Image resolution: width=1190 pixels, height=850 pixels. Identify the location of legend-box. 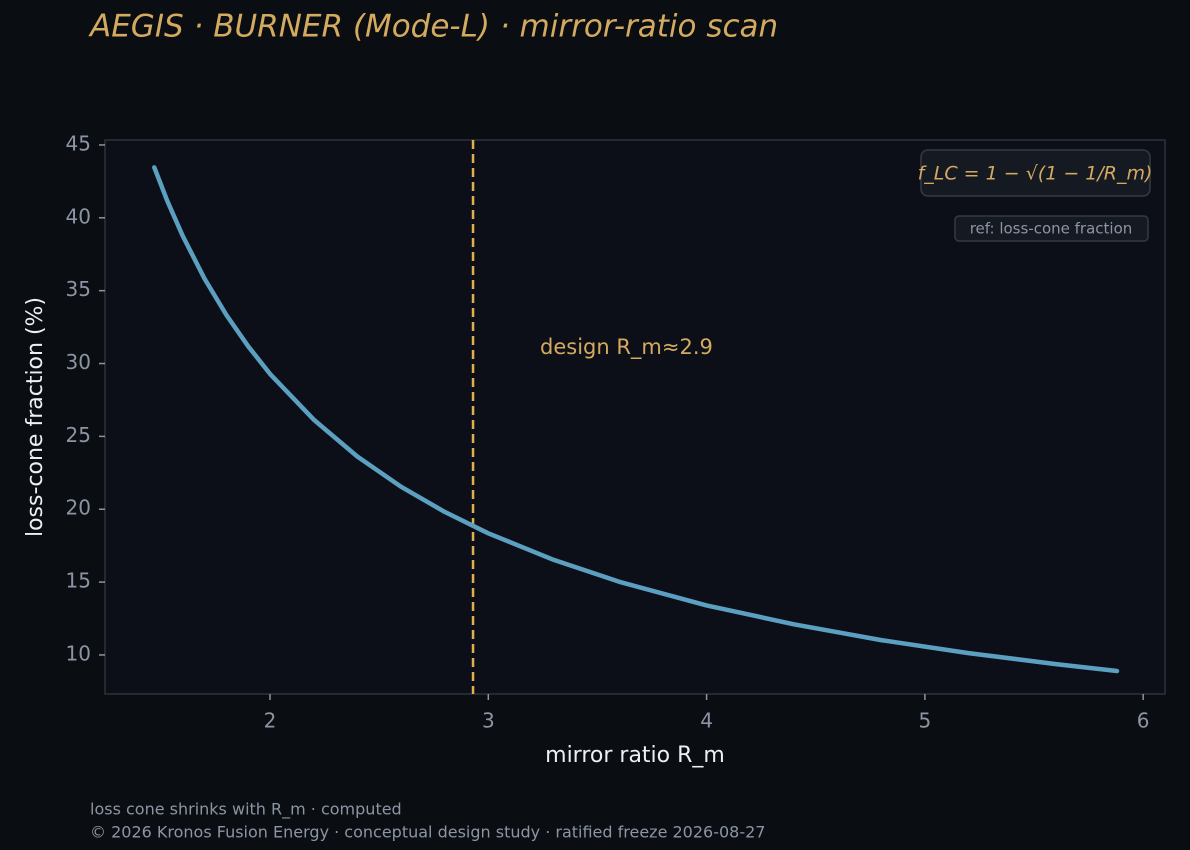
(1051, 228).